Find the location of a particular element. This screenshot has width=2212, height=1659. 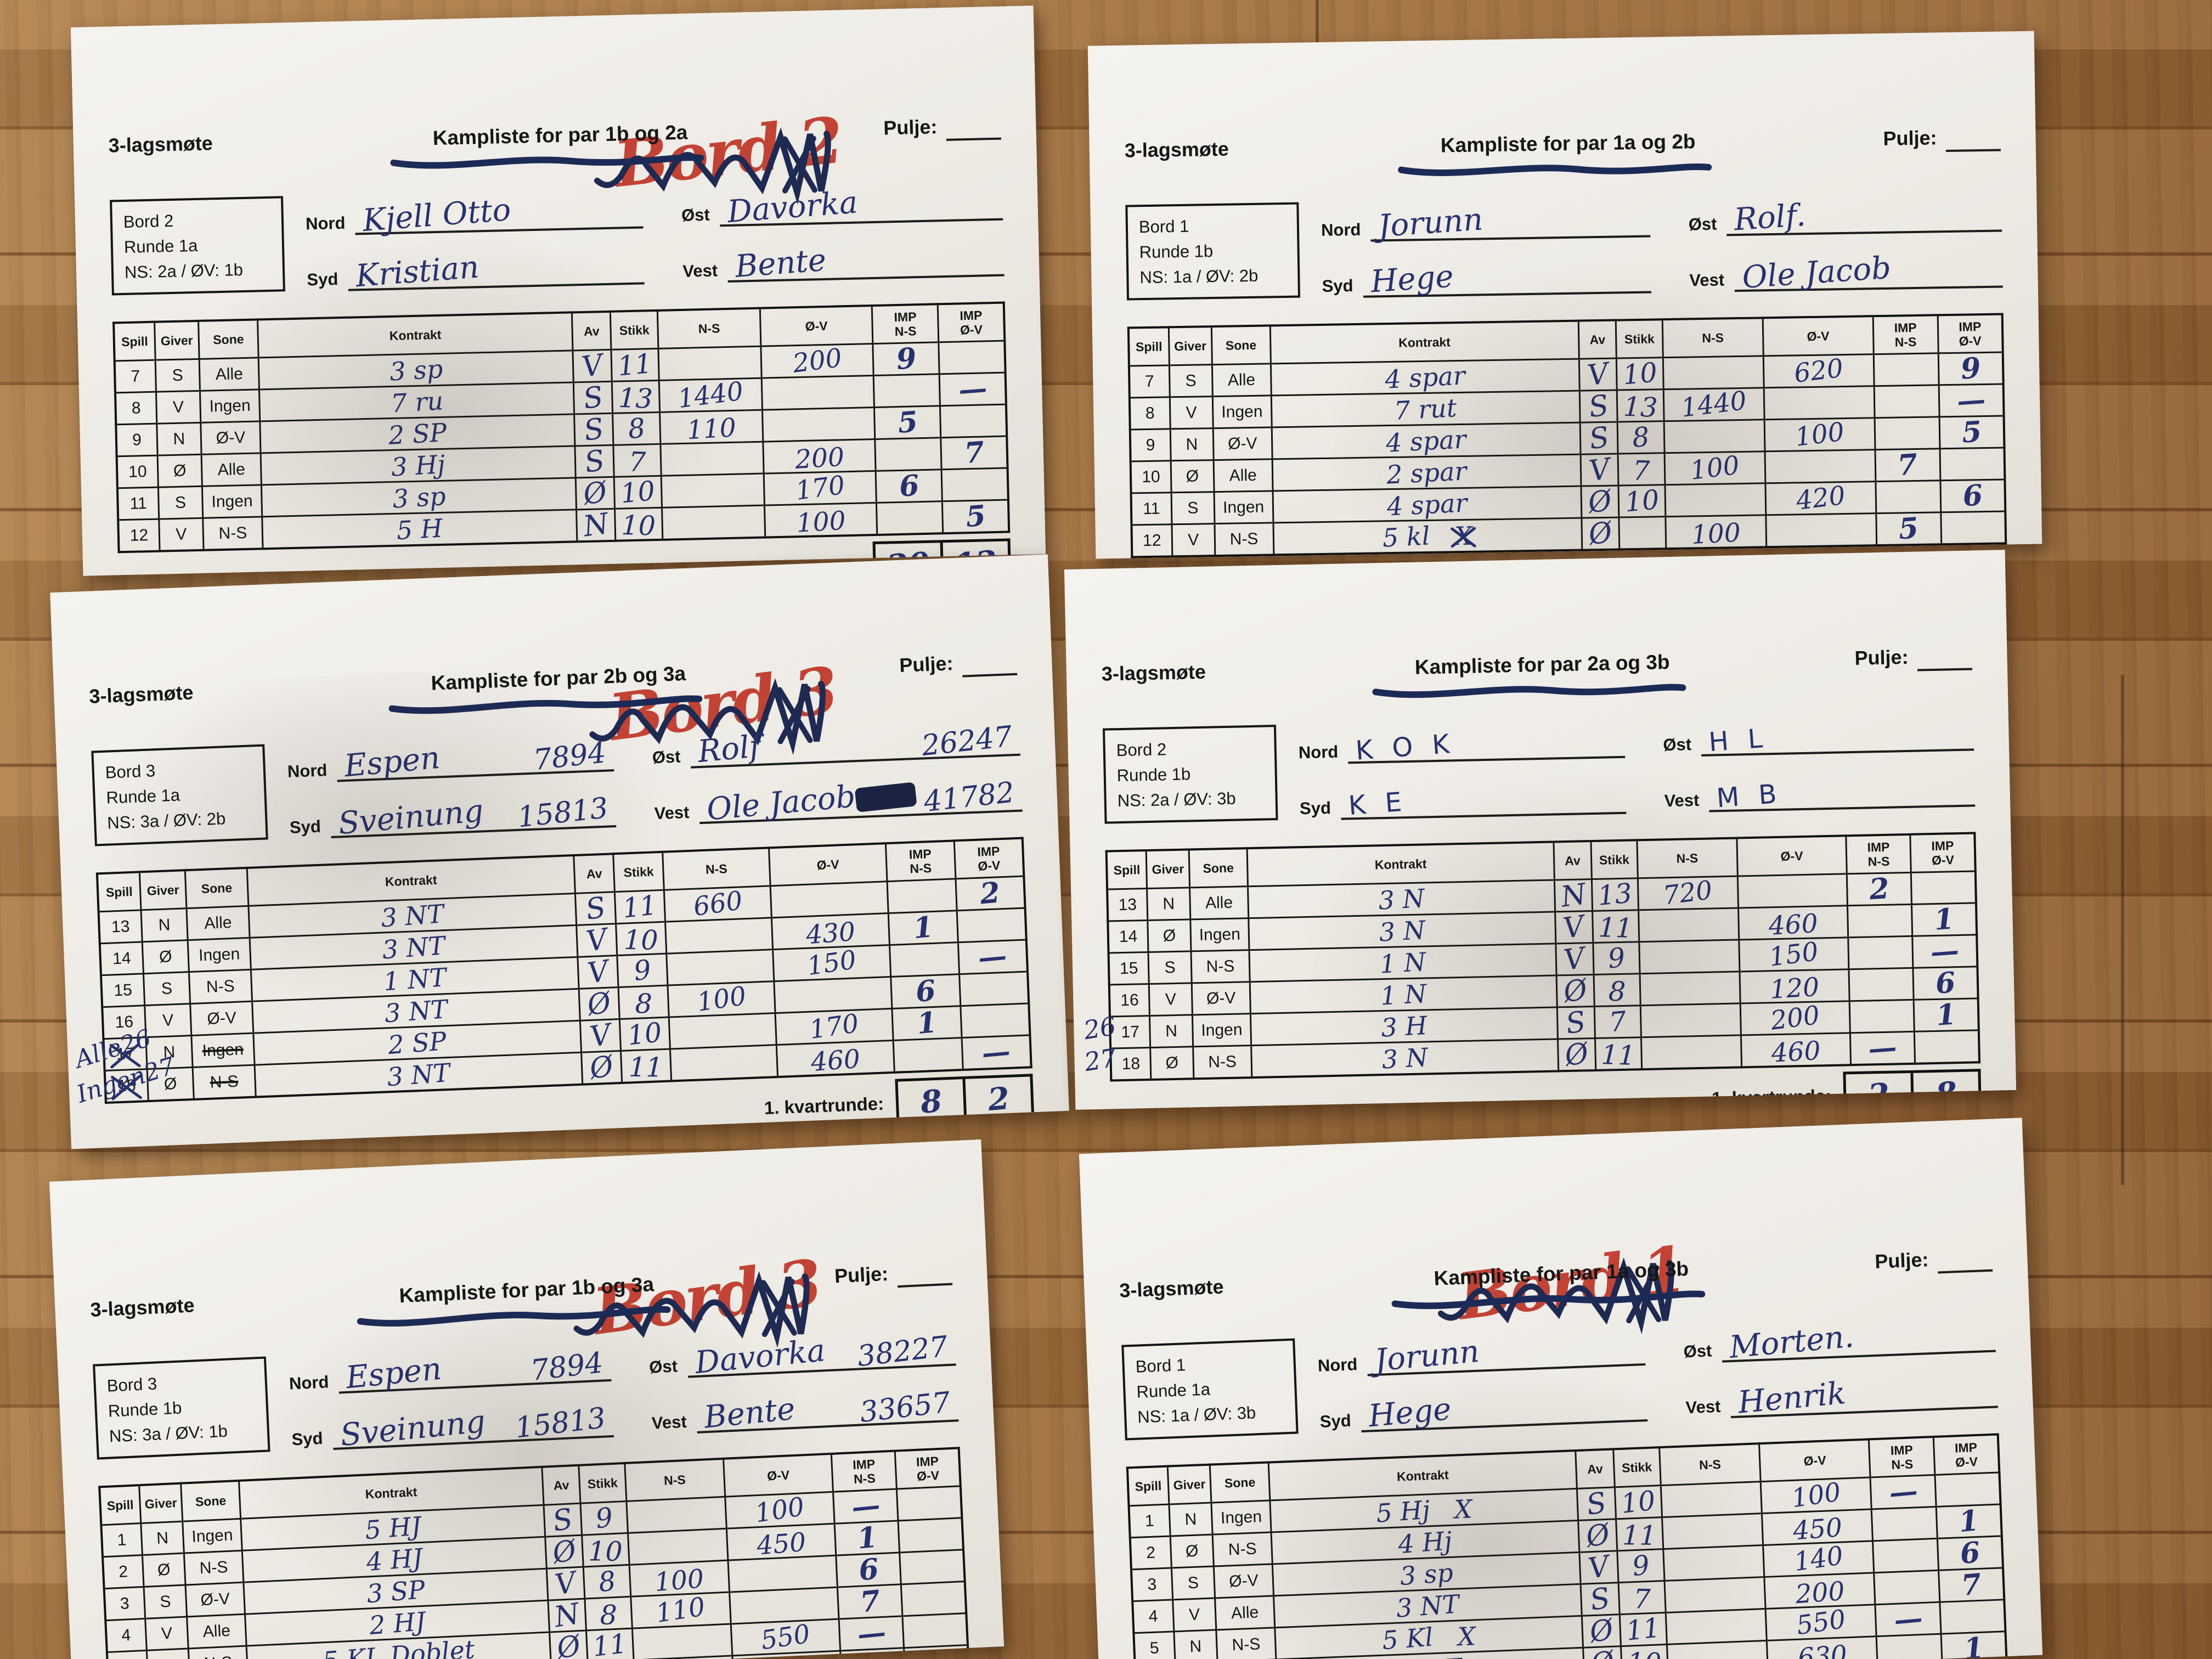

name-writing-line: H L is located at coordinates (1837, 735).